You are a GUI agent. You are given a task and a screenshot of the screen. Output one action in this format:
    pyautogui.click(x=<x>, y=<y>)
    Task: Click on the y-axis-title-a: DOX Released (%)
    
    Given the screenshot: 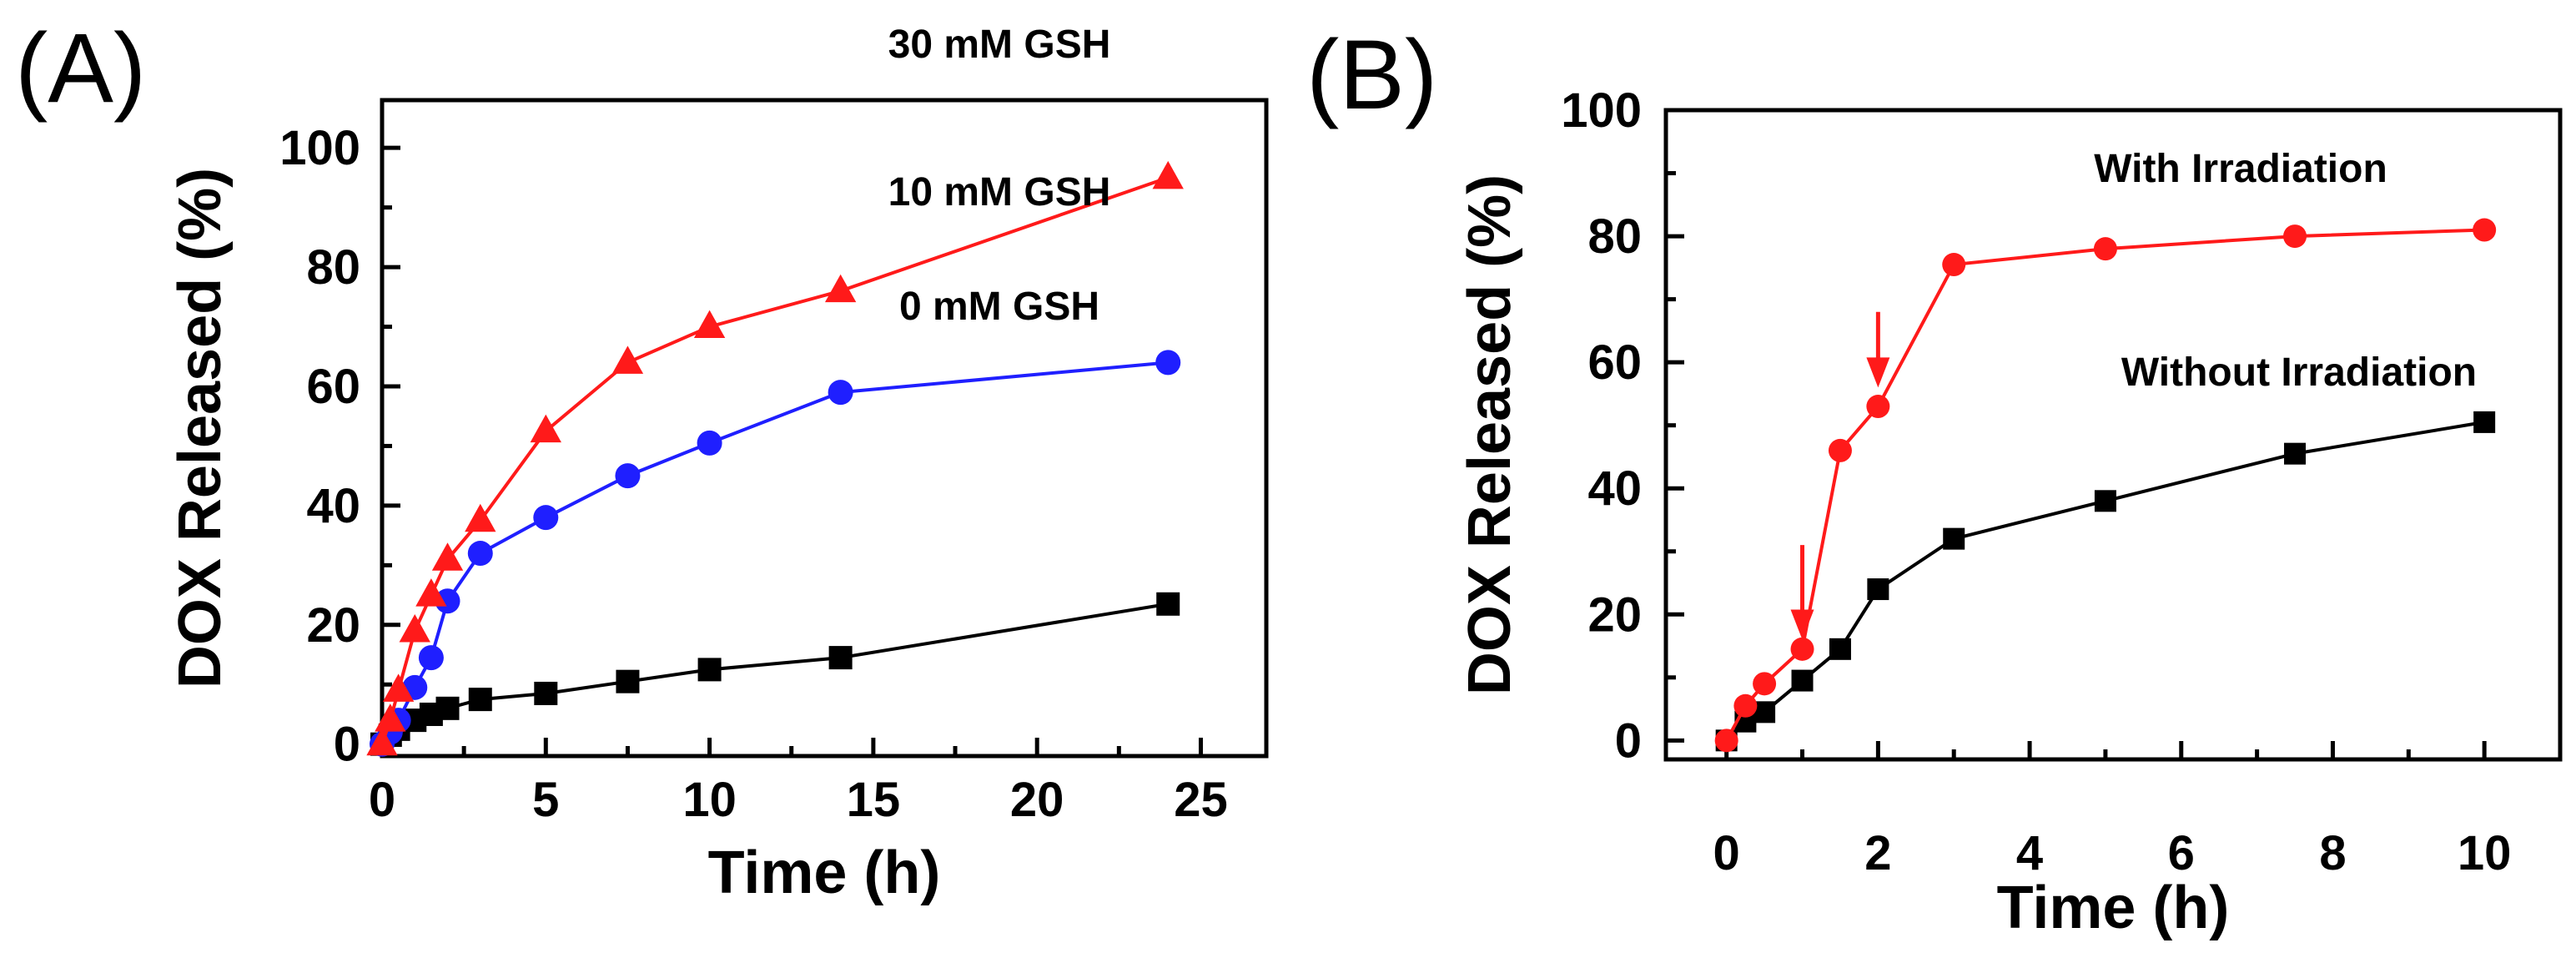 What is the action you would take?
    pyautogui.click(x=200, y=428)
    